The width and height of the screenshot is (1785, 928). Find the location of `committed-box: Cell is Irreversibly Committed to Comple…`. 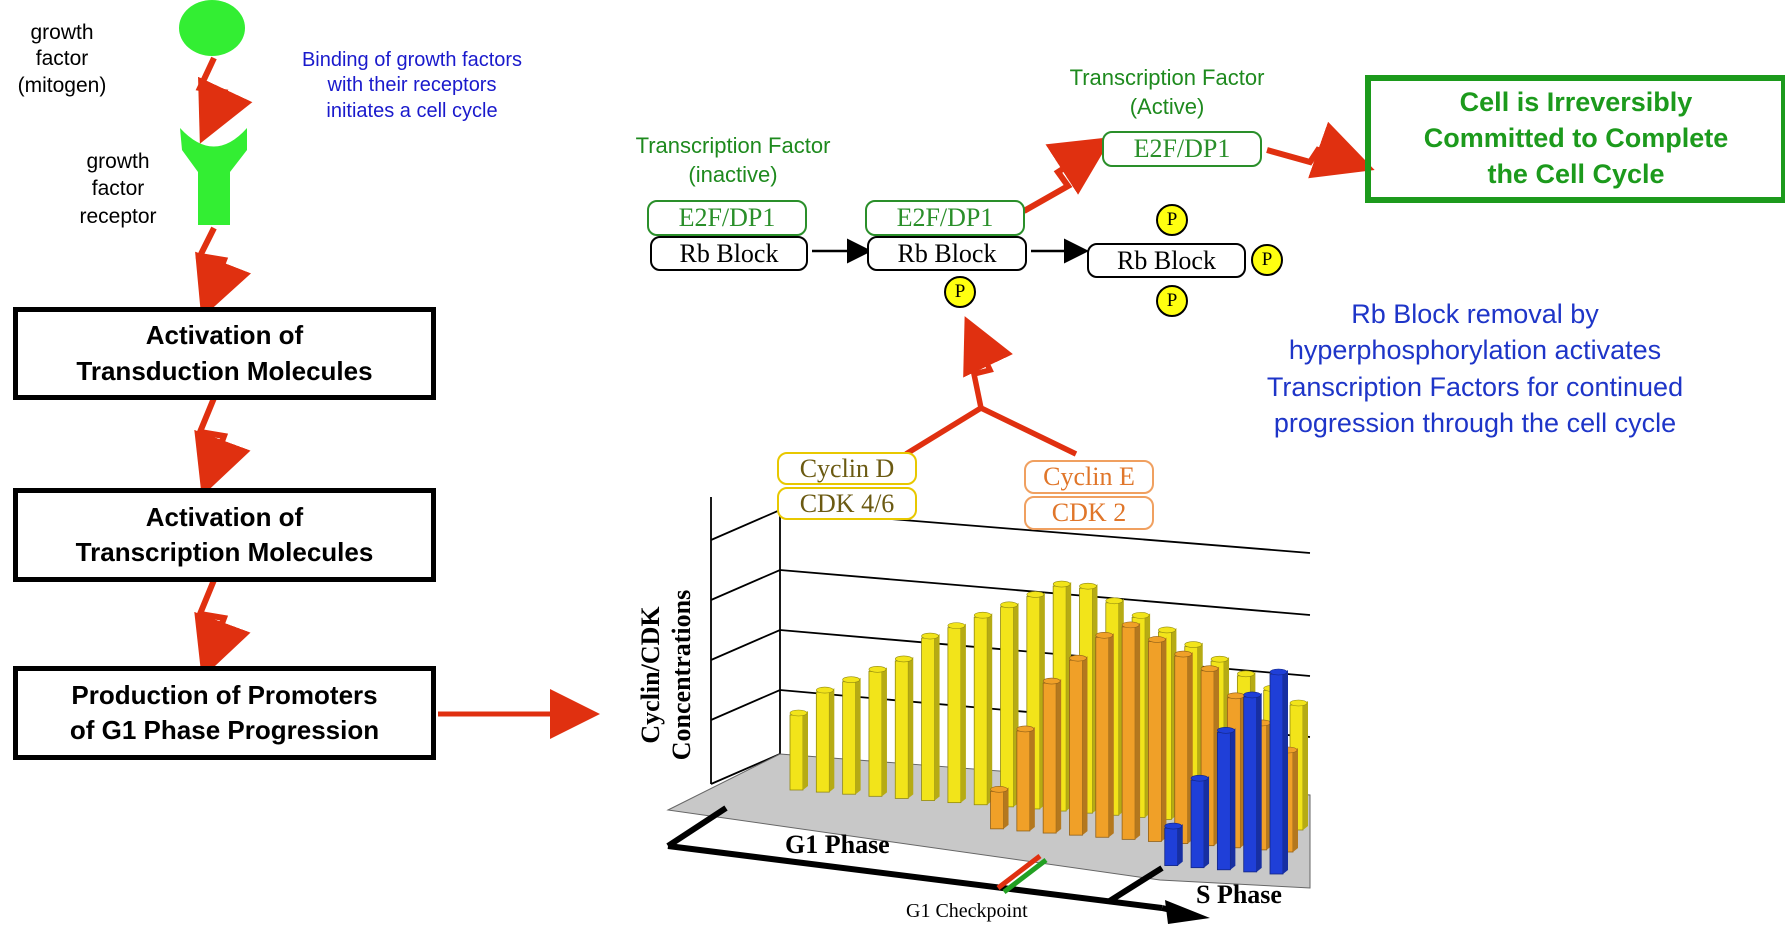

committed-box: Cell is Irreversibly Committed to Comple… is located at coordinates (1575, 139).